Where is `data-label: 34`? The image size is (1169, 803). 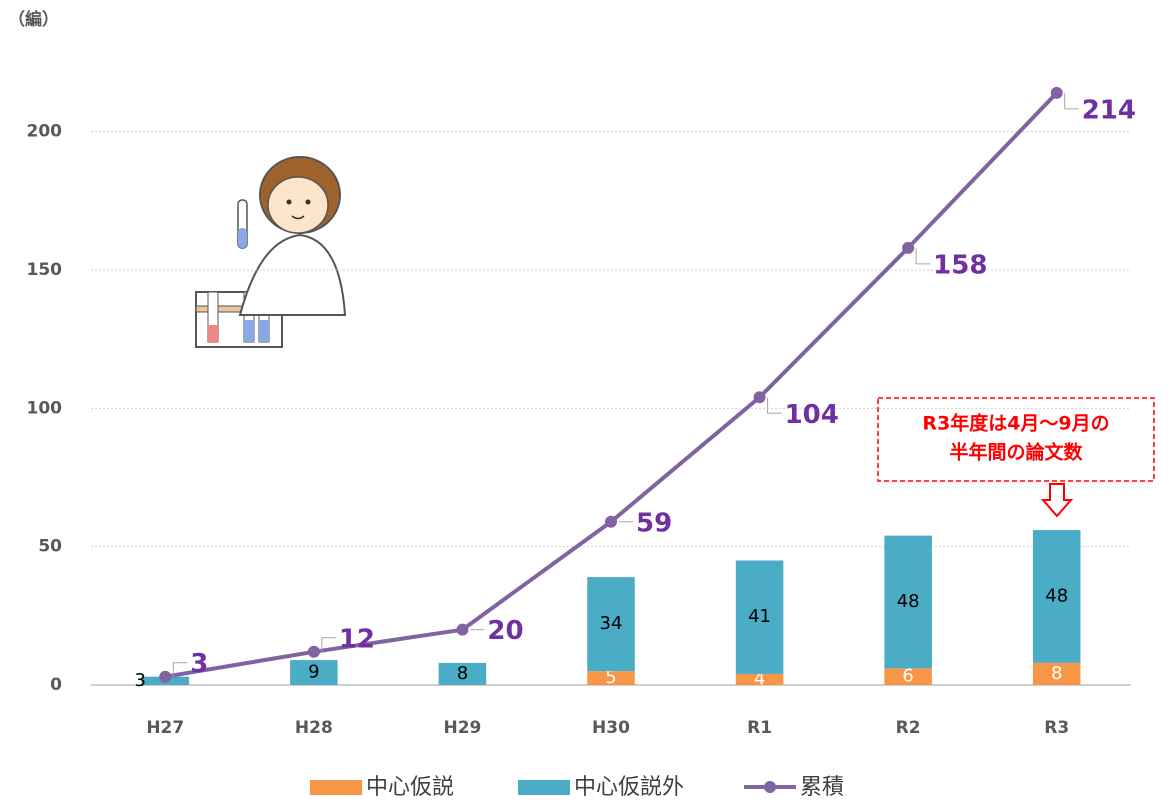 data-label: 34 is located at coordinates (611, 623).